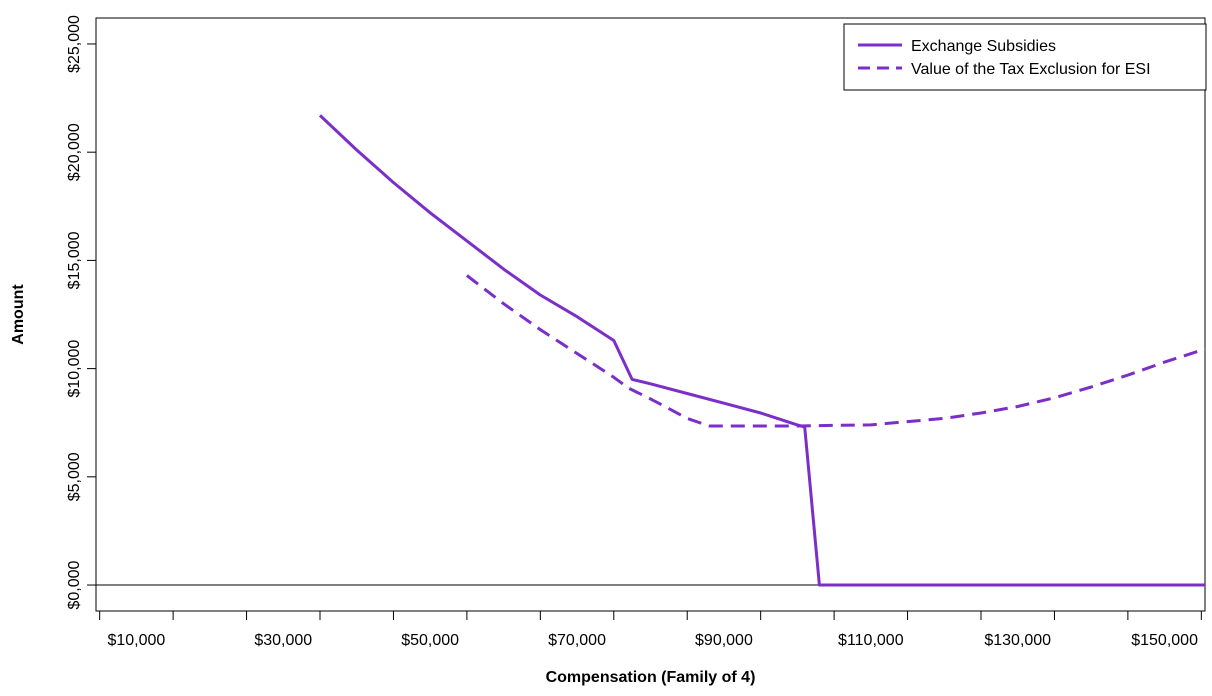  What do you see at coordinates (74, 584) in the screenshot?
I see `y-tick-label: $0,000` at bounding box center [74, 584].